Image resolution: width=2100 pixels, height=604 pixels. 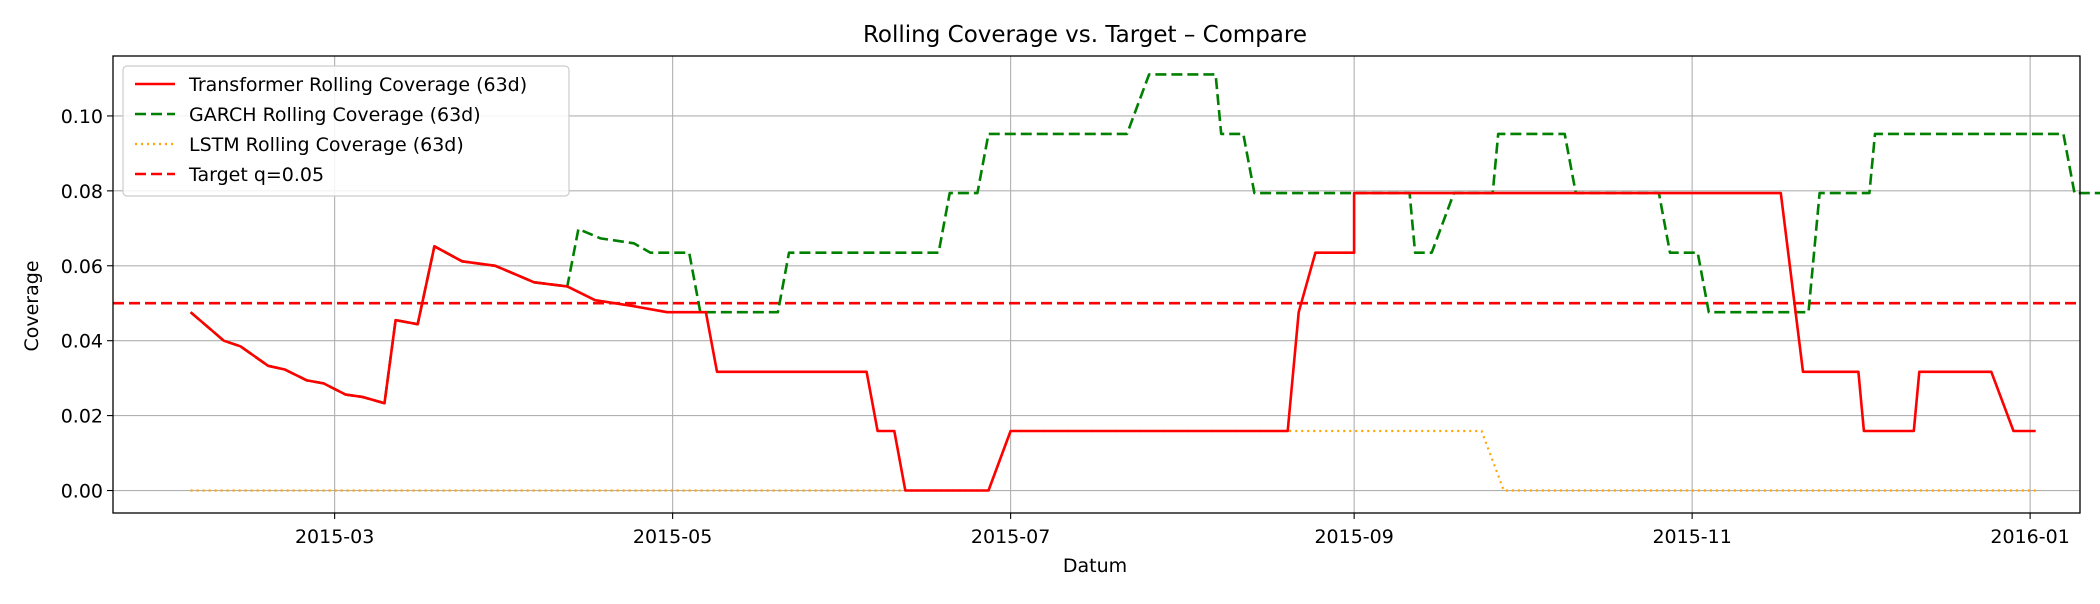 What do you see at coordinates (256, 175) in the screenshot?
I see `legend-label: Target q=0.05` at bounding box center [256, 175].